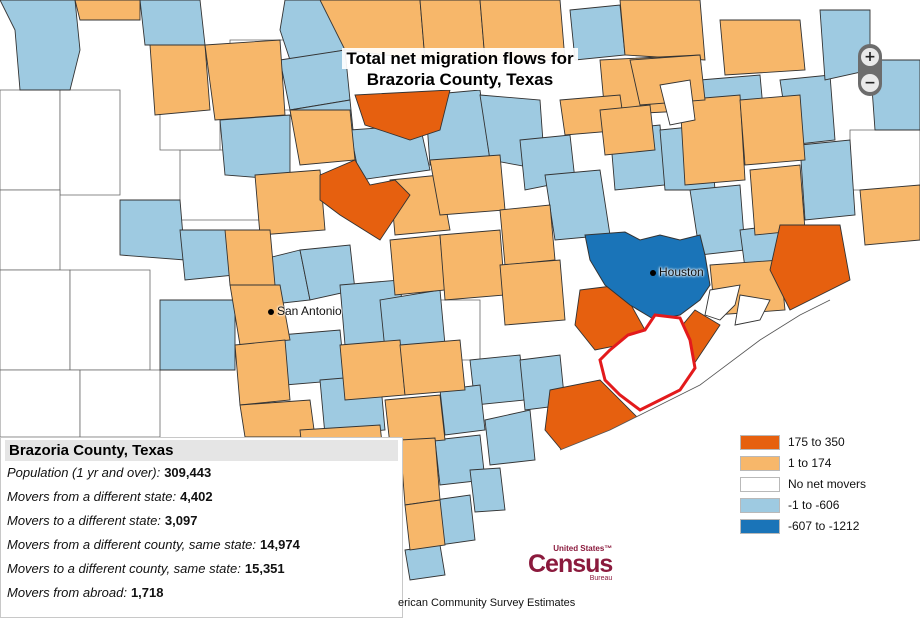  Describe the element at coordinates (814, 505) in the screenshot. I see `legend-label: -1 to -606` at that location.